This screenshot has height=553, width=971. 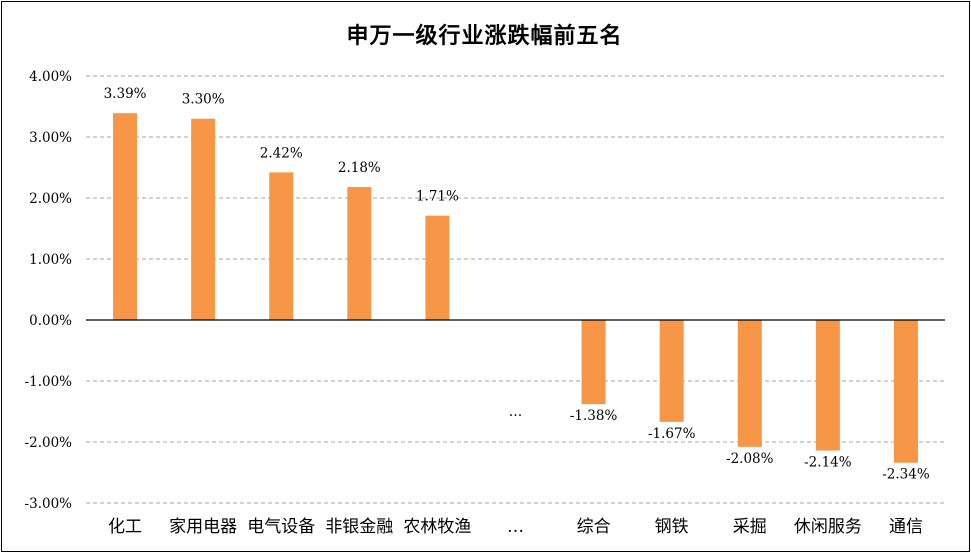 I want to click on category-label: 采掘, so click(x=750, y=527).